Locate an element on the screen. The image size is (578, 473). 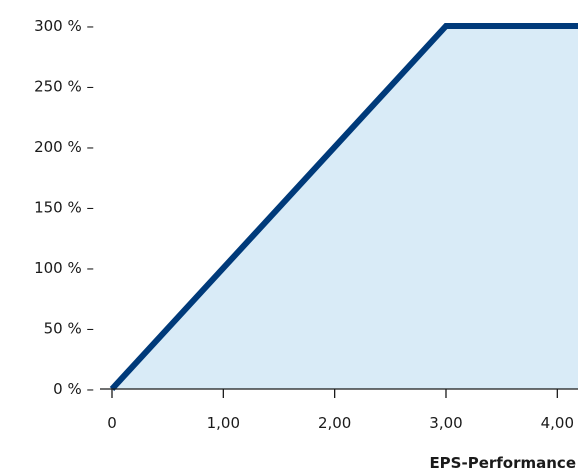
x-tick-label: 1,00 is located at coordinates (223, 423).